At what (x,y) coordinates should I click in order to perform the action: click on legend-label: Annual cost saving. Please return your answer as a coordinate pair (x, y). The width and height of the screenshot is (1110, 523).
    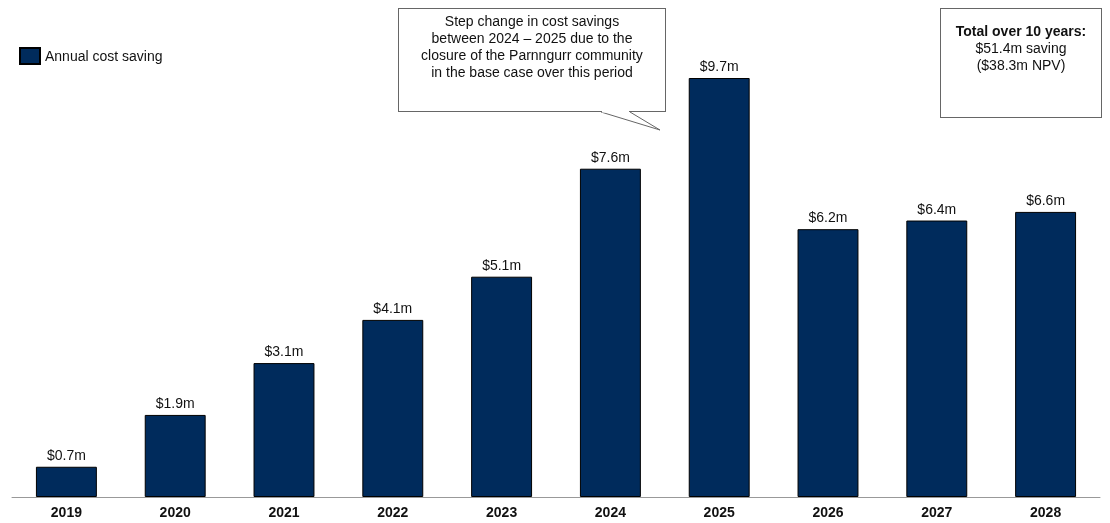
    Looking at the image, I should click on (104, 56).